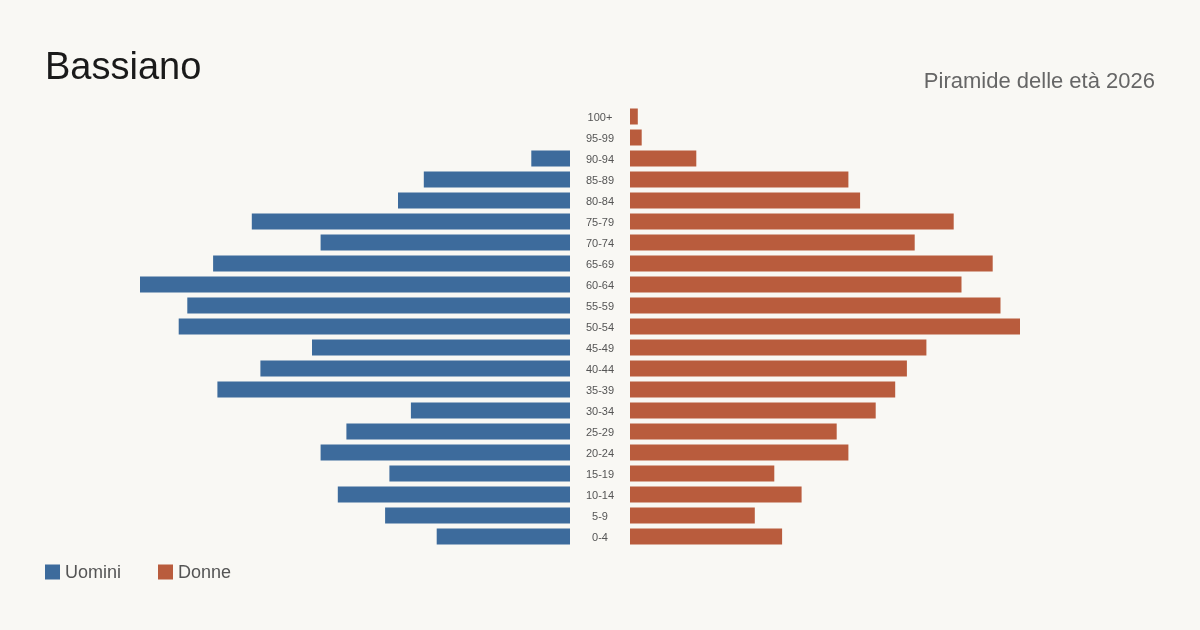 The image size is (1200, 630). Describe the element at coordinates (600, 158) in the screenshot. I see `y-tick-label: 90-94` at that location.